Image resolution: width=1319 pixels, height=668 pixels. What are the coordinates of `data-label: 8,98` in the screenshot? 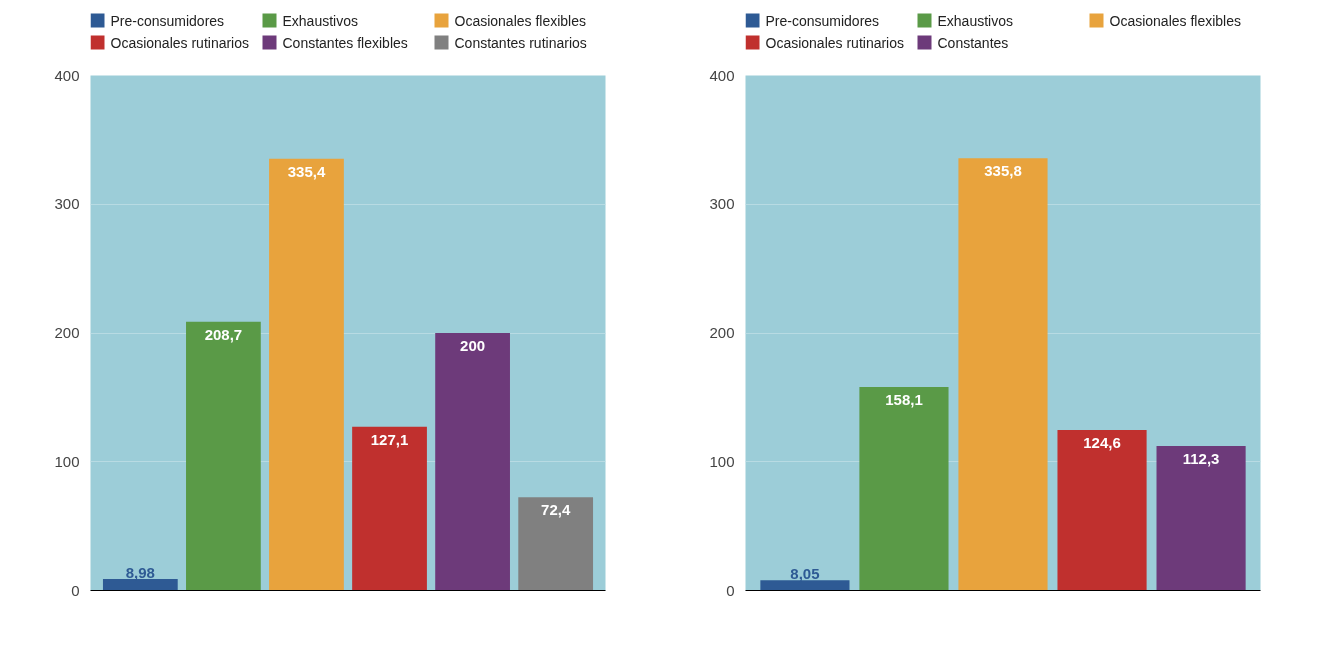 It's located at (140, 572).